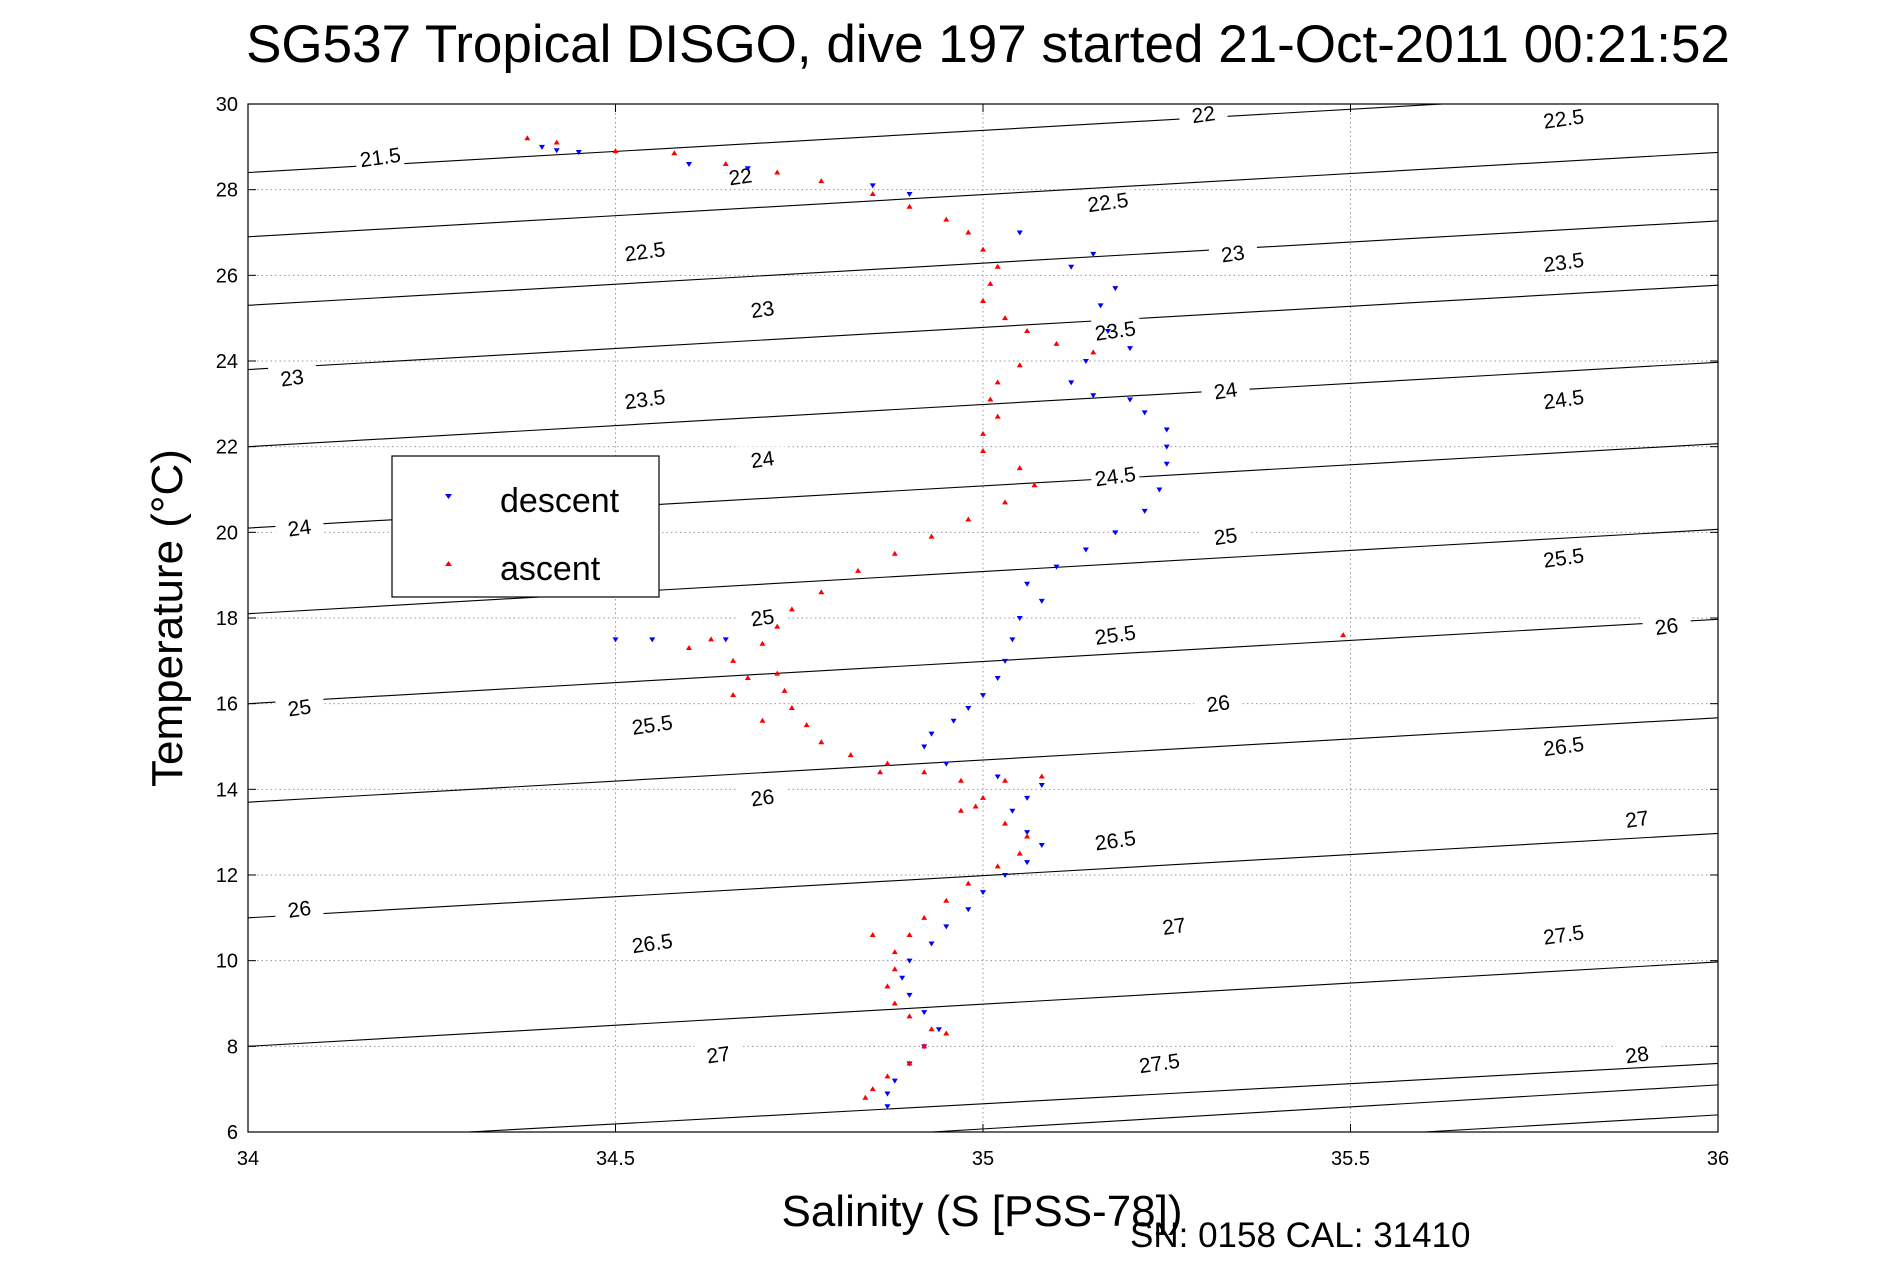 Image resolution: width=1891 pixels, height=1262 pixels. Describe the element at coordinates (1350, 1159) in the screenshot. I see `x-tick-label: 35.5` at that location.